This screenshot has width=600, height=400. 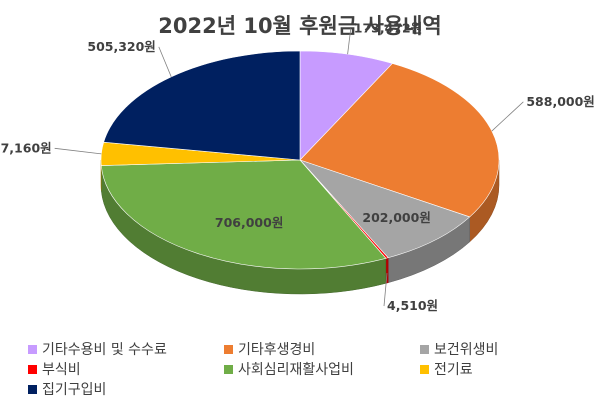 I want to click on legend-item-2: 기타후생경비, so click(x=322, y=349).